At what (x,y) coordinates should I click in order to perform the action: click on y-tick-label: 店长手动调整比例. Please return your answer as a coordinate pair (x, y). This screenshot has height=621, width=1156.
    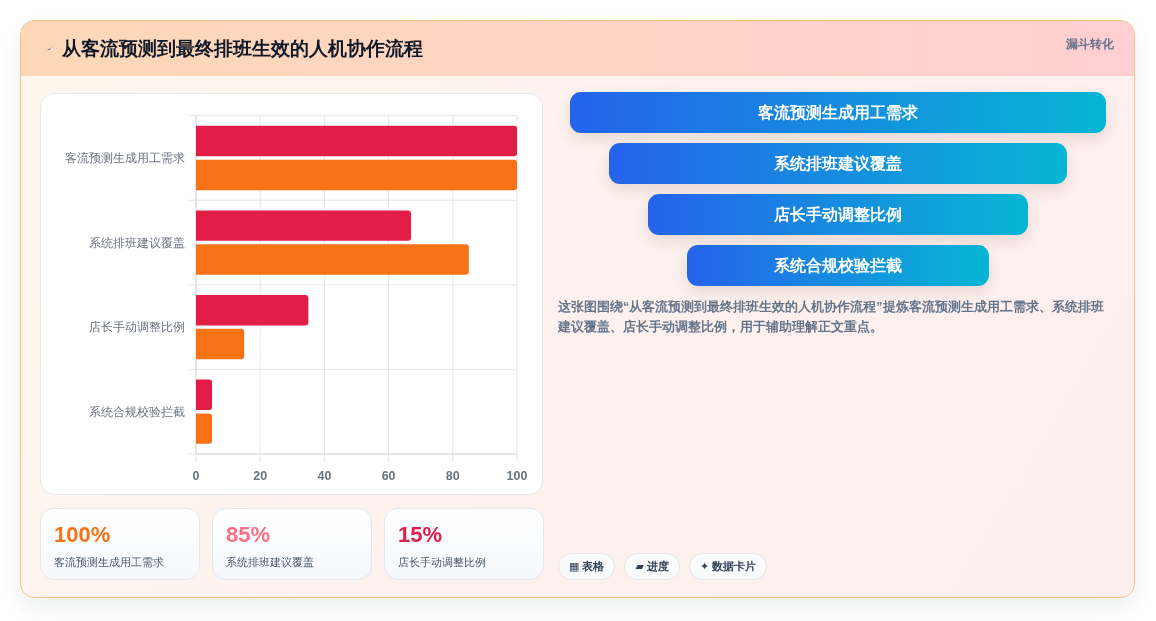
    Looking at the image, I should click on (137, 327).